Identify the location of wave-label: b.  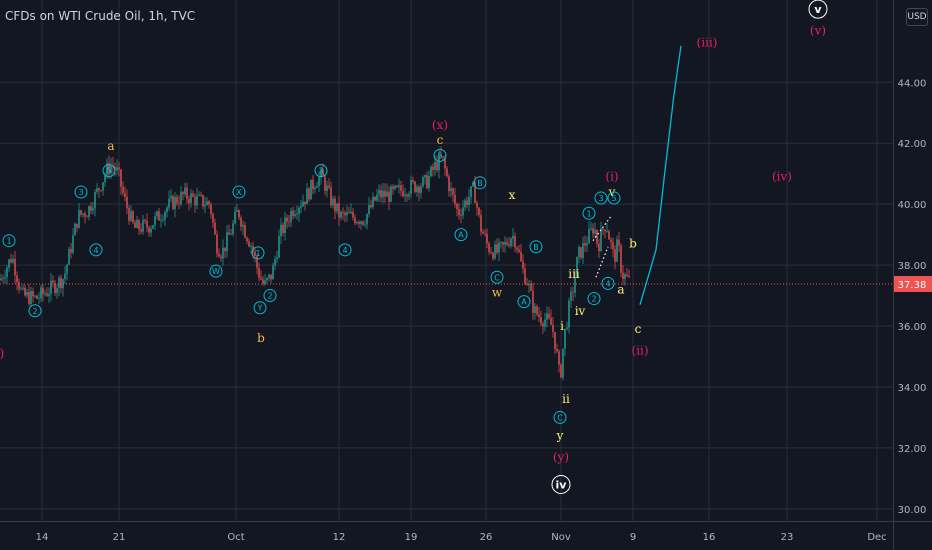
(633, 244).